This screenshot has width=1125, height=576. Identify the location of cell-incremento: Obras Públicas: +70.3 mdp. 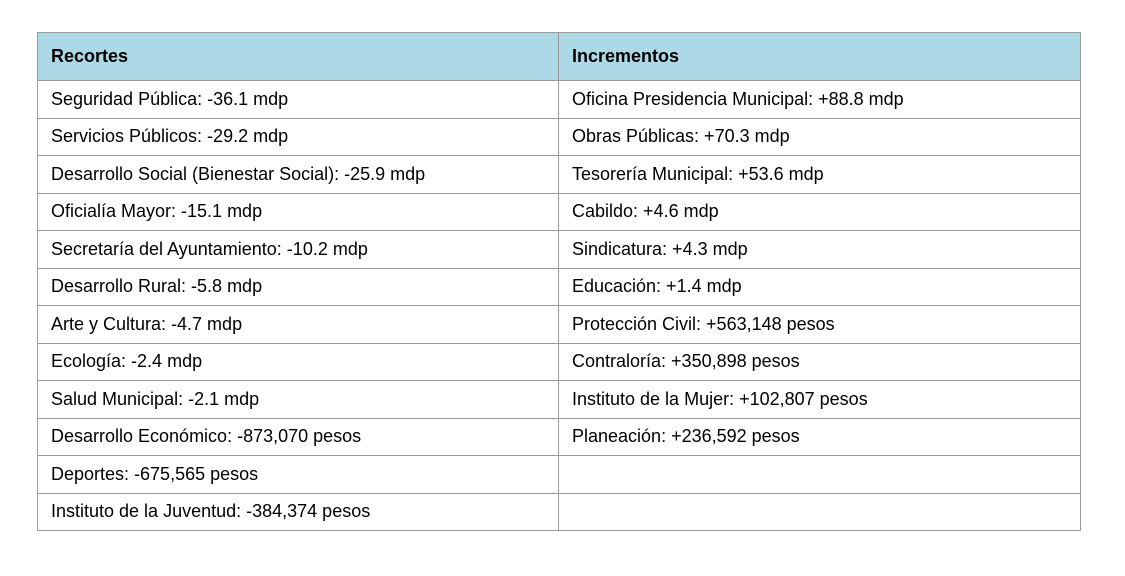
(819, 136).